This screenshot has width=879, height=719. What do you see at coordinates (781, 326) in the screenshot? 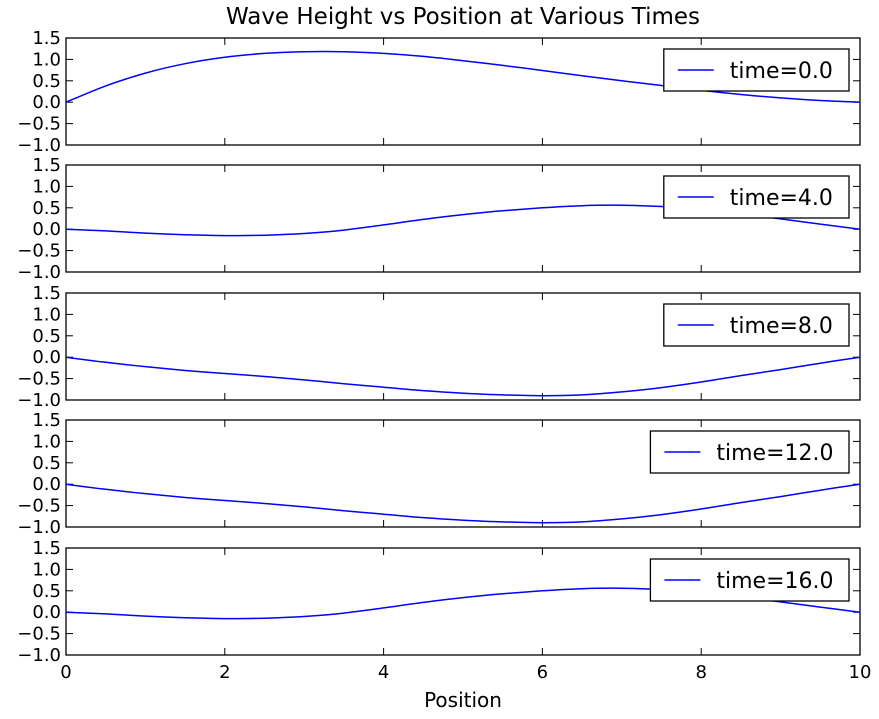
I see `legend-label: time=8.0` at bounding box center [781, 326].